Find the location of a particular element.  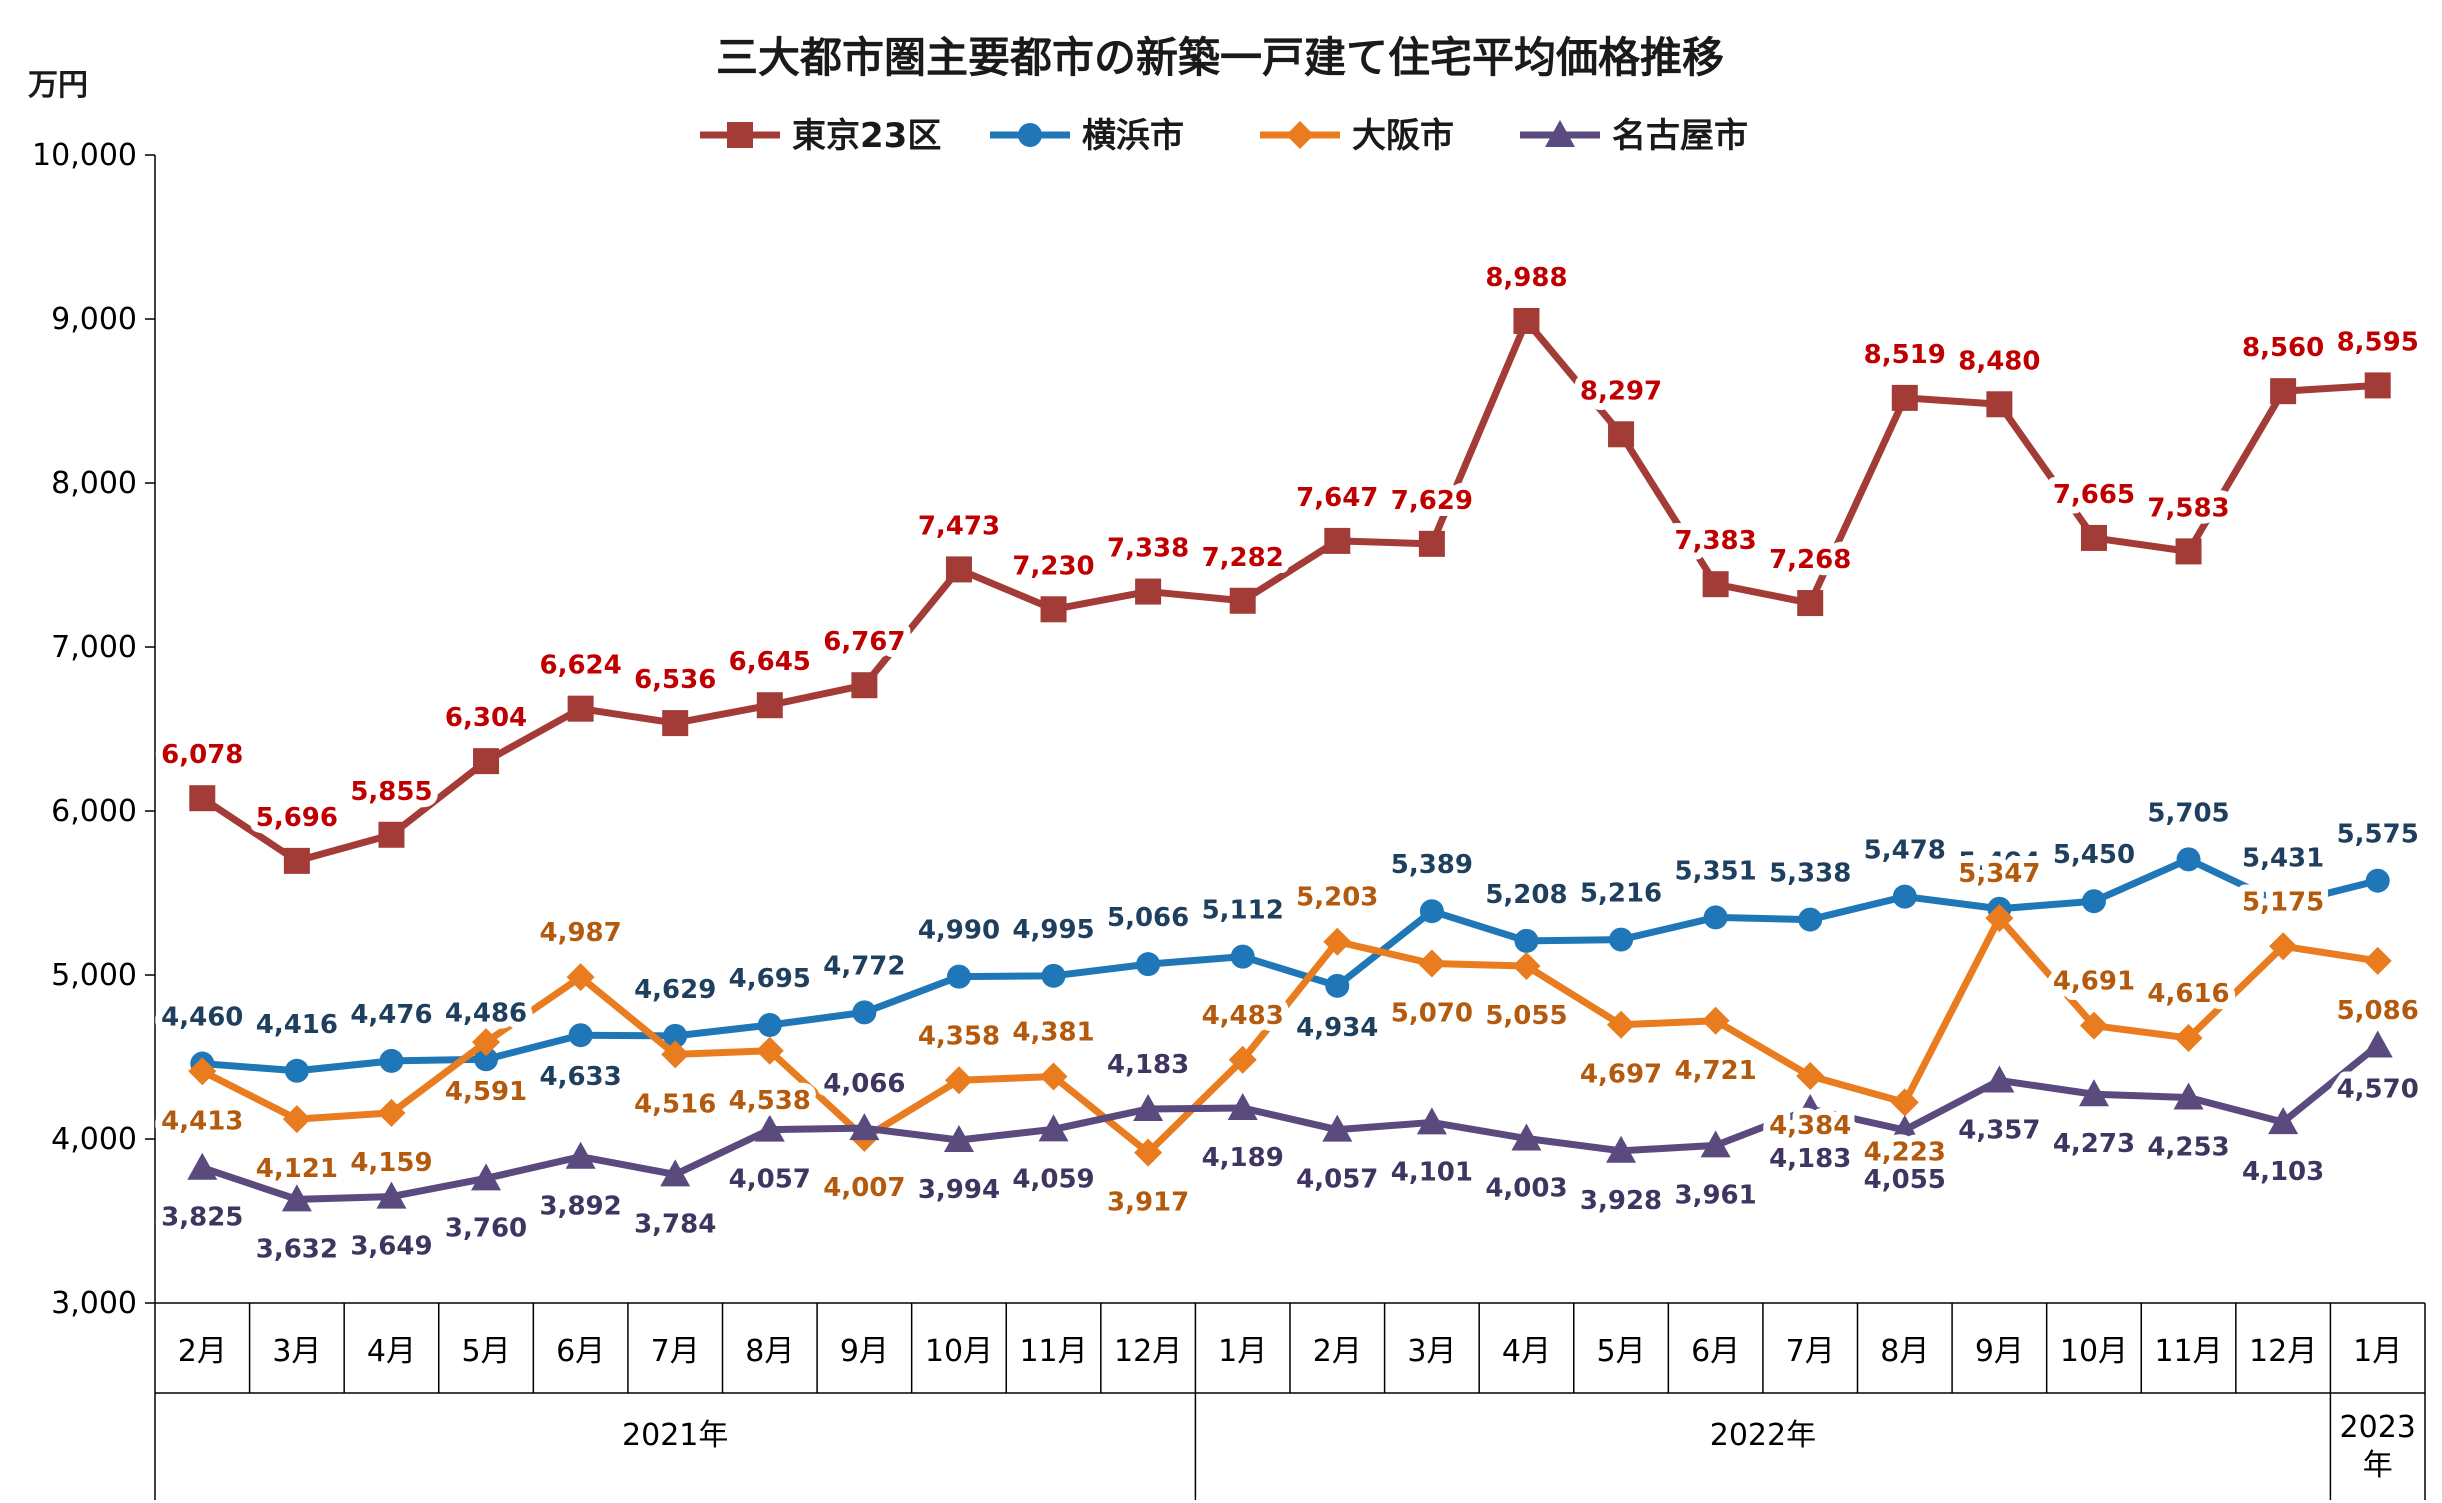

data-label: 6,078 is located at coordinates (202, 755).